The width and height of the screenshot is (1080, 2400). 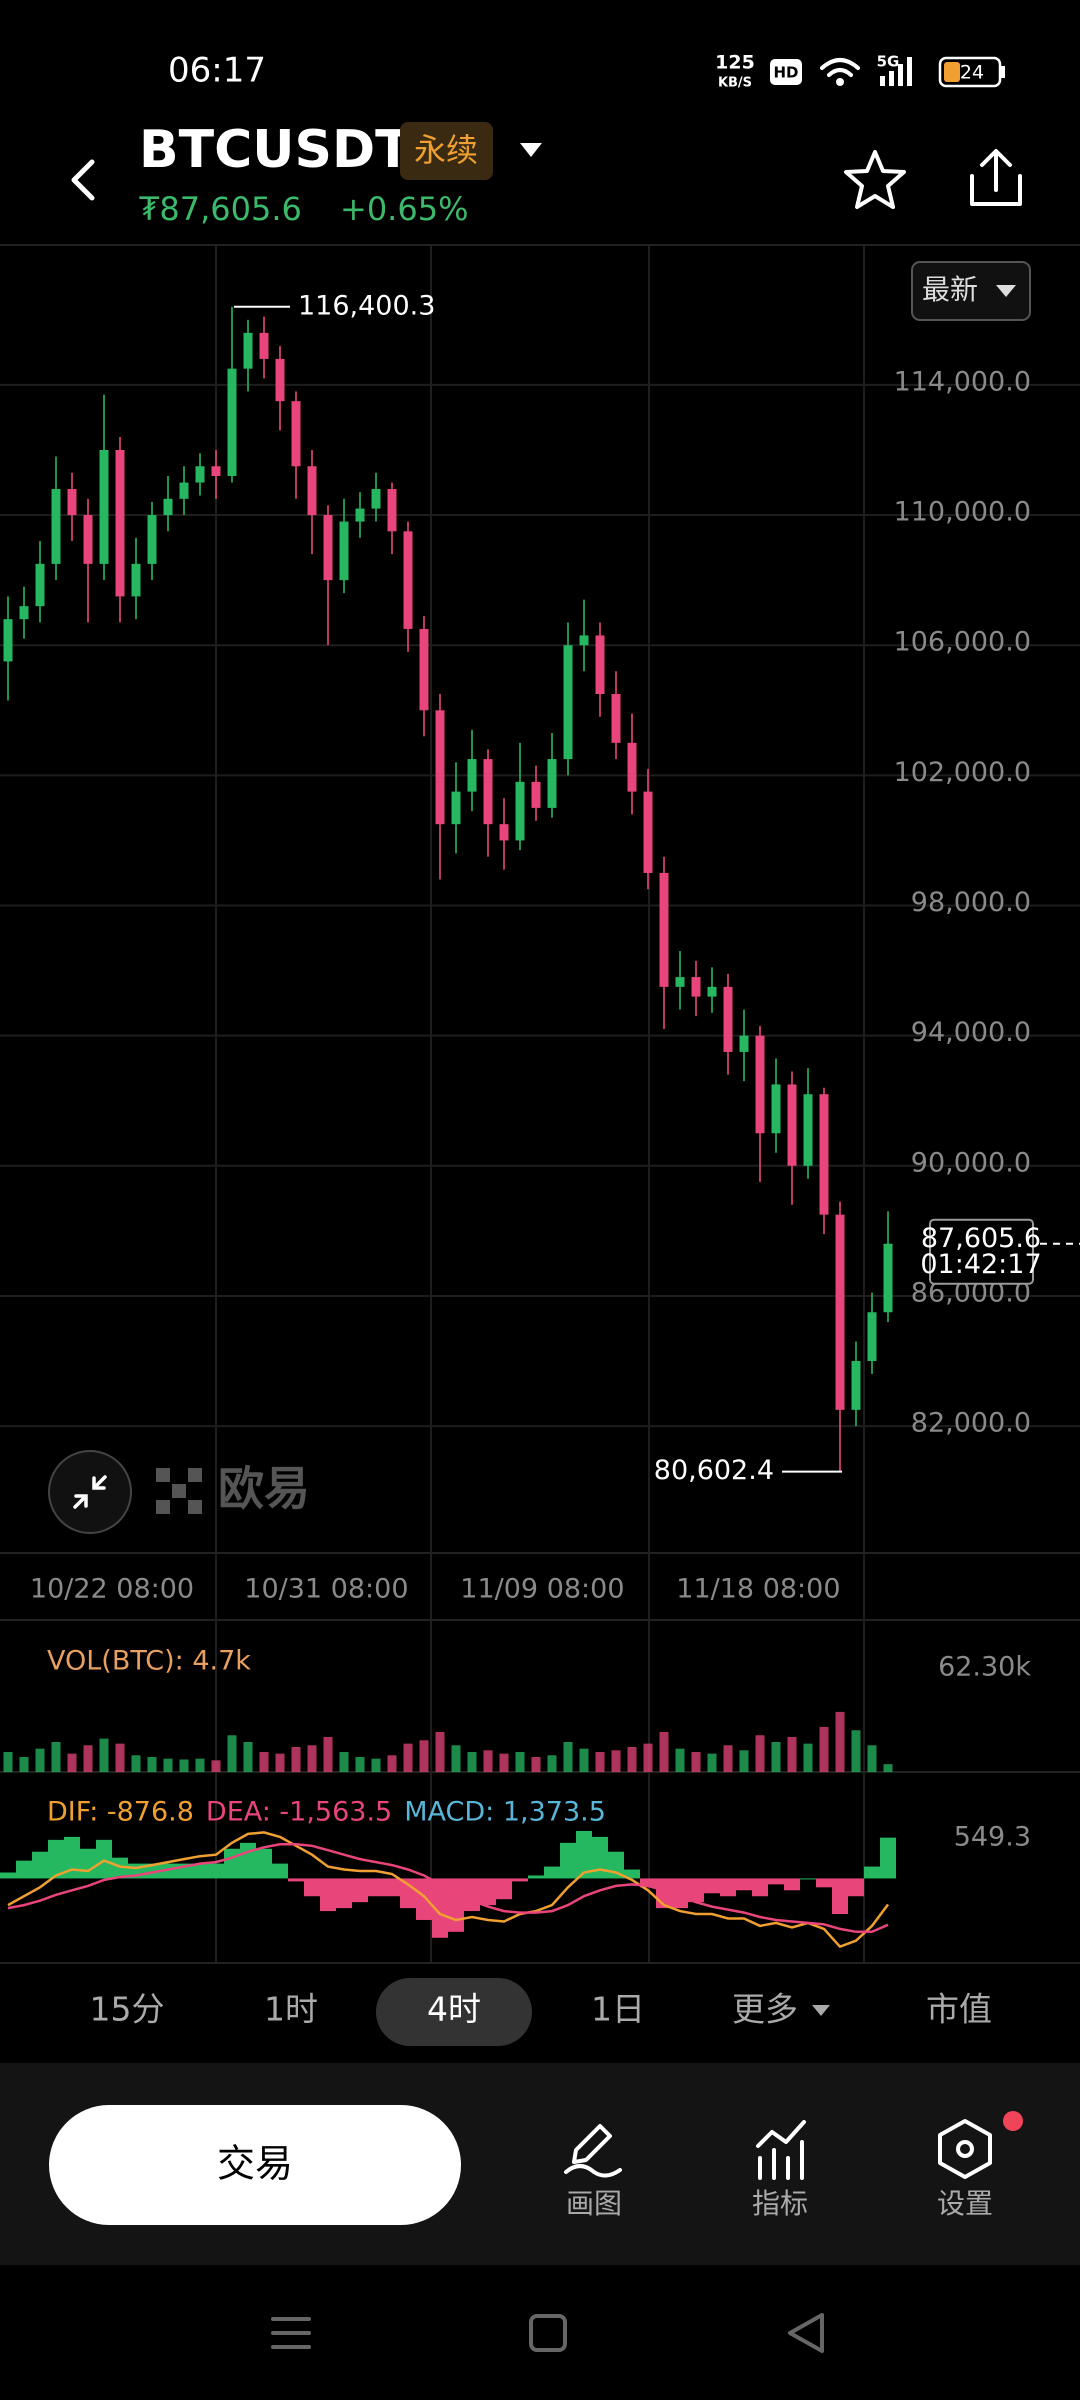 What do you see at coordinates (971, 1162) in the screenshot?
I see `y-tick-label: 90,000.0` at bounding box center [971, 1162].